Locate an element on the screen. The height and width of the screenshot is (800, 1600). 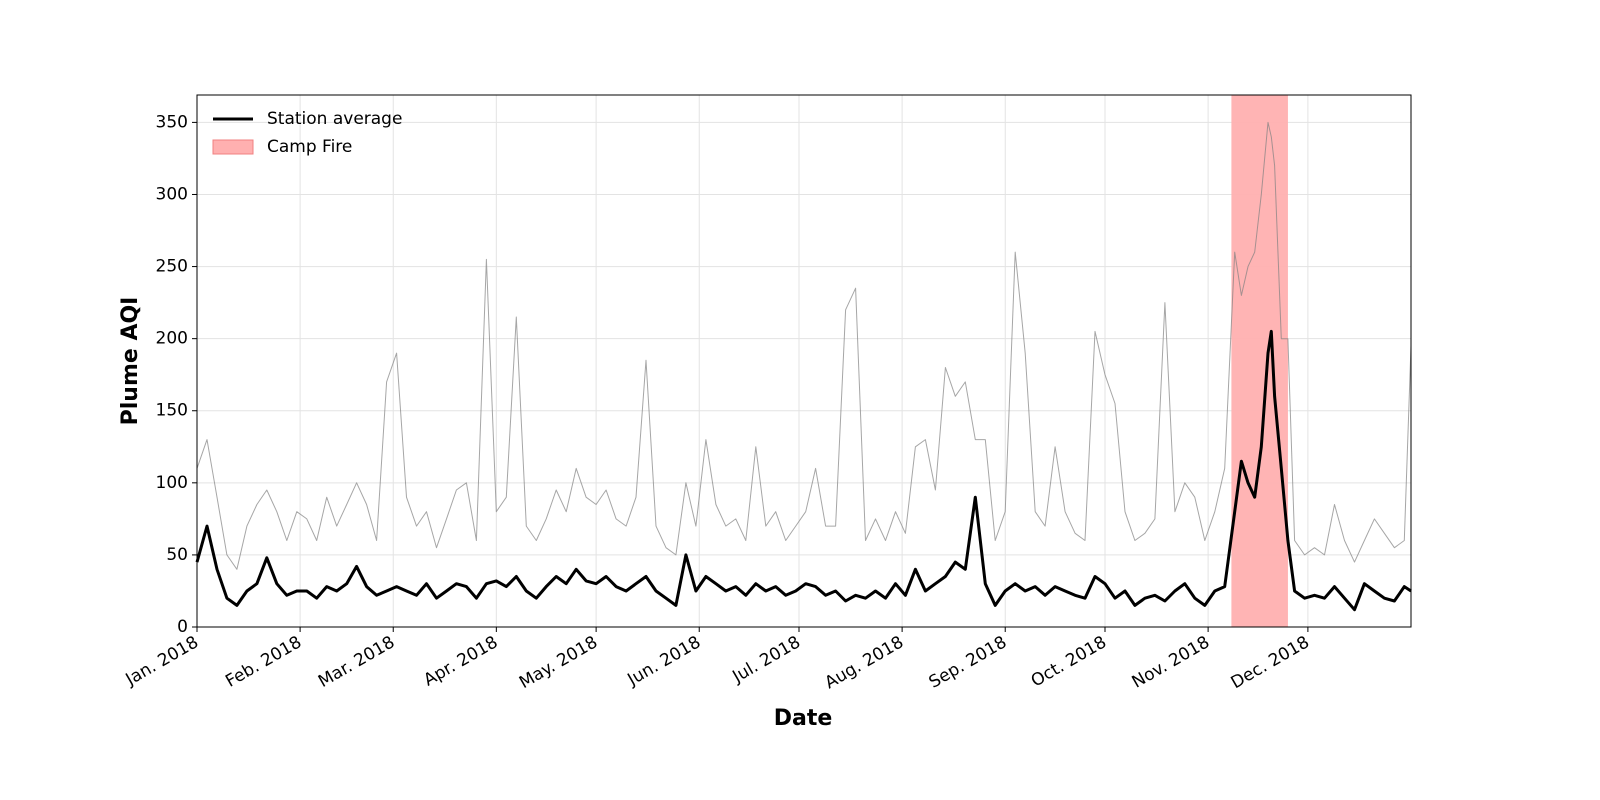
x-tick-label: Dec. 2018 is located at coordinates (1270, 662).